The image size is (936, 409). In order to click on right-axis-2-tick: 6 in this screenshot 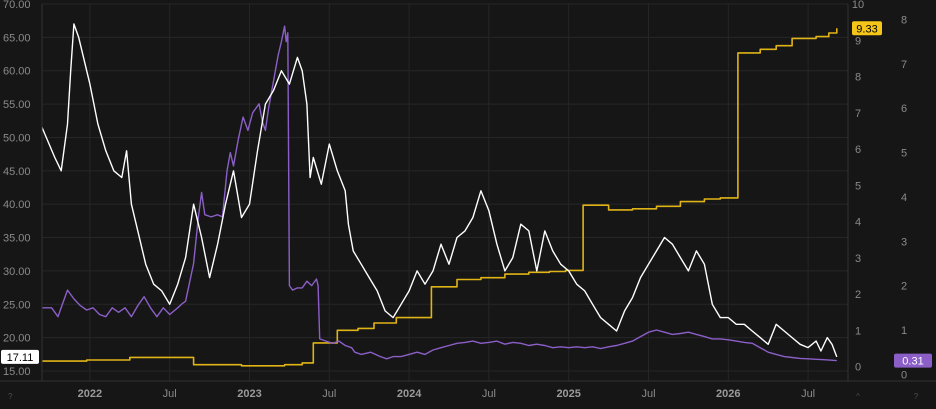, I will do `click(904, 109)`.